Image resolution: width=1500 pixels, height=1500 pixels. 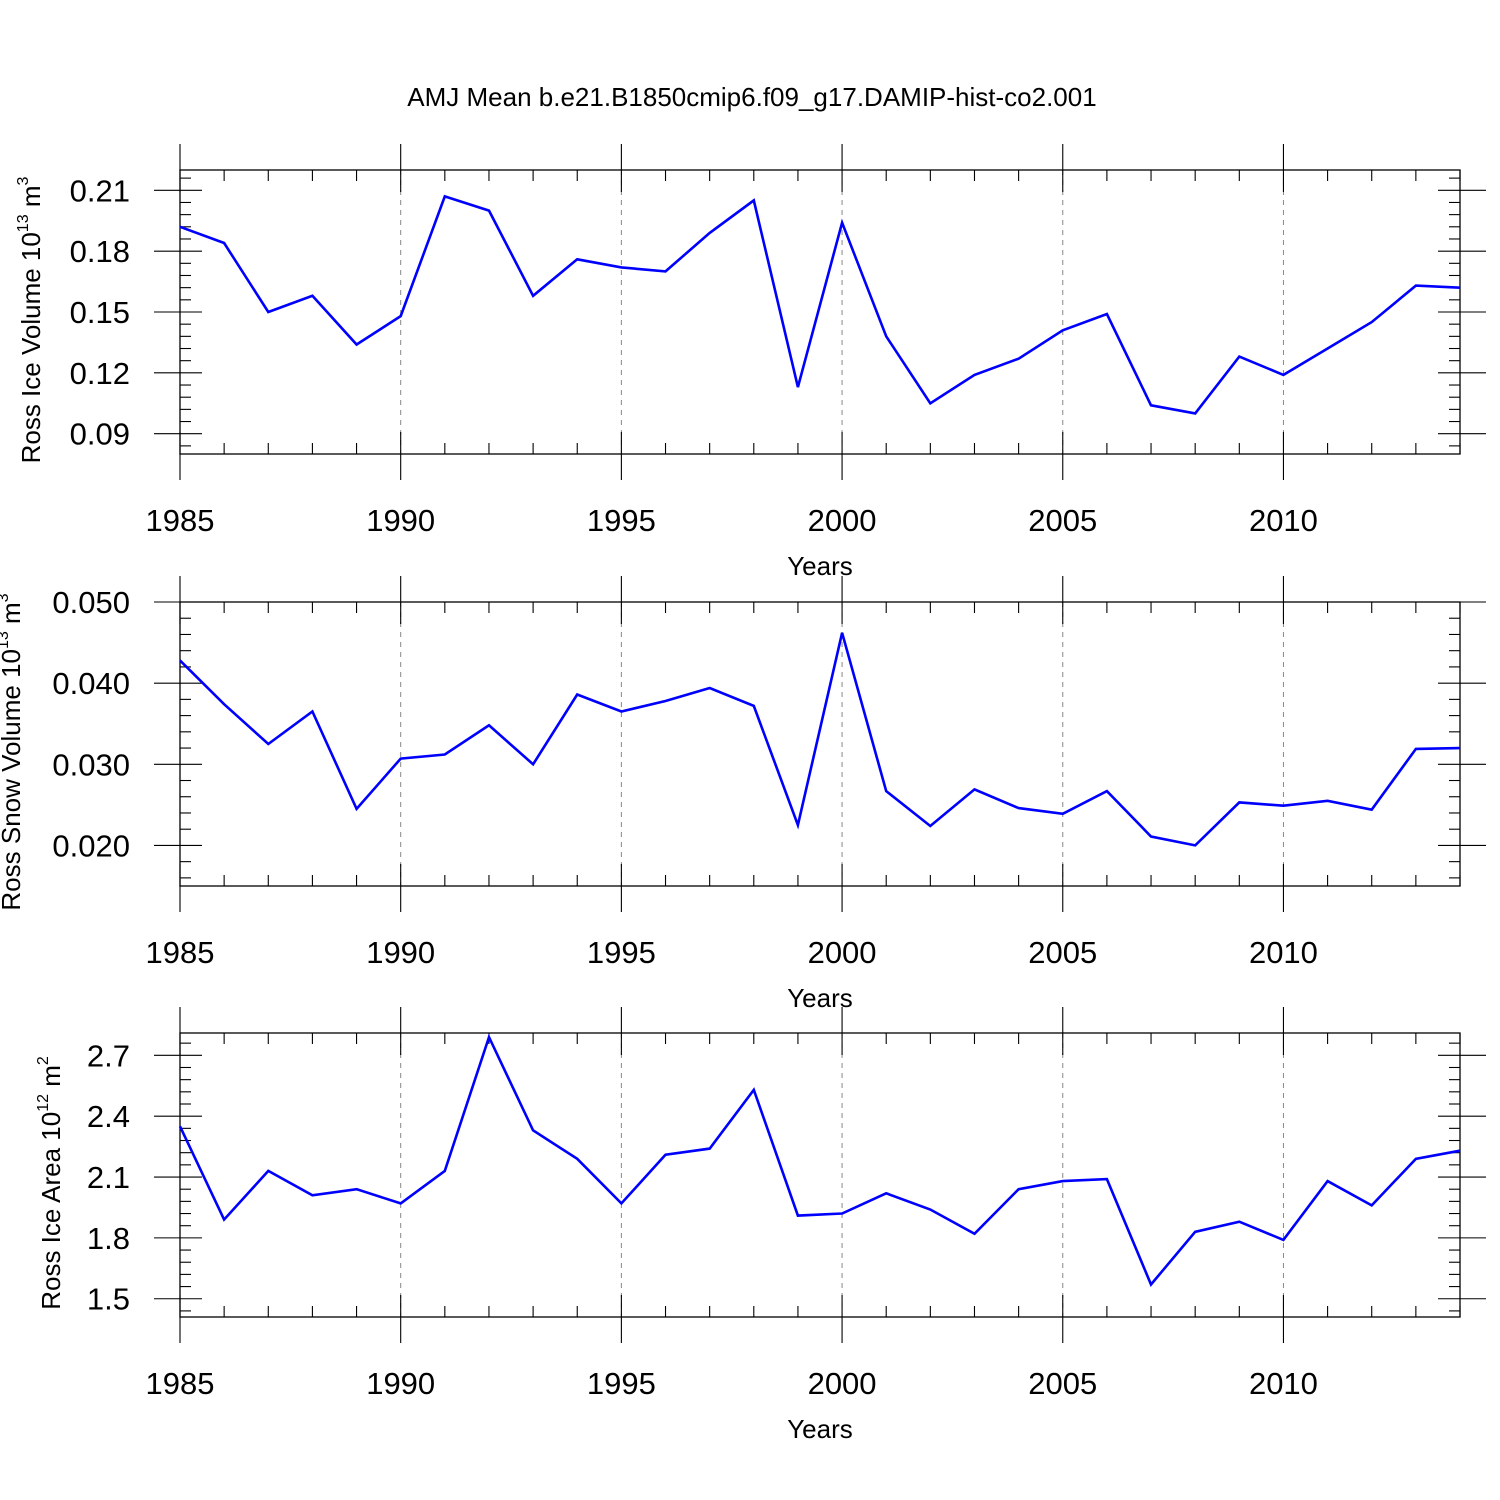 I want to click on y-tick-label: 0.09, so click(x=100, y=434).